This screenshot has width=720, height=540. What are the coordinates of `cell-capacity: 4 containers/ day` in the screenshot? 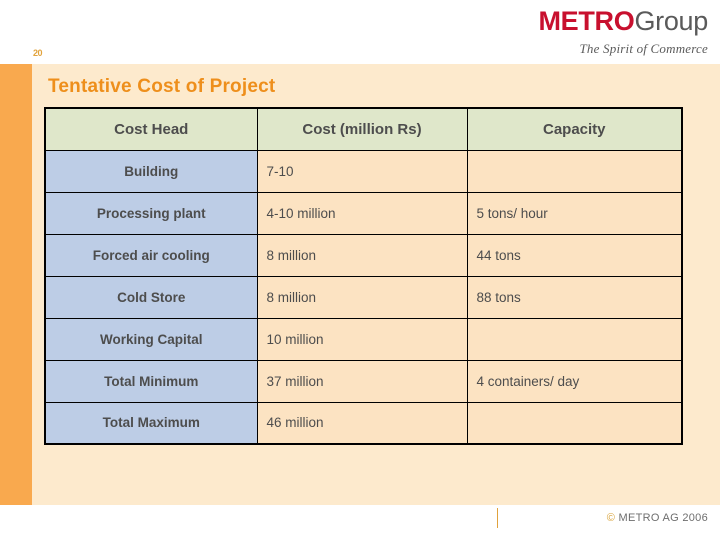 It's located at (574, 381).